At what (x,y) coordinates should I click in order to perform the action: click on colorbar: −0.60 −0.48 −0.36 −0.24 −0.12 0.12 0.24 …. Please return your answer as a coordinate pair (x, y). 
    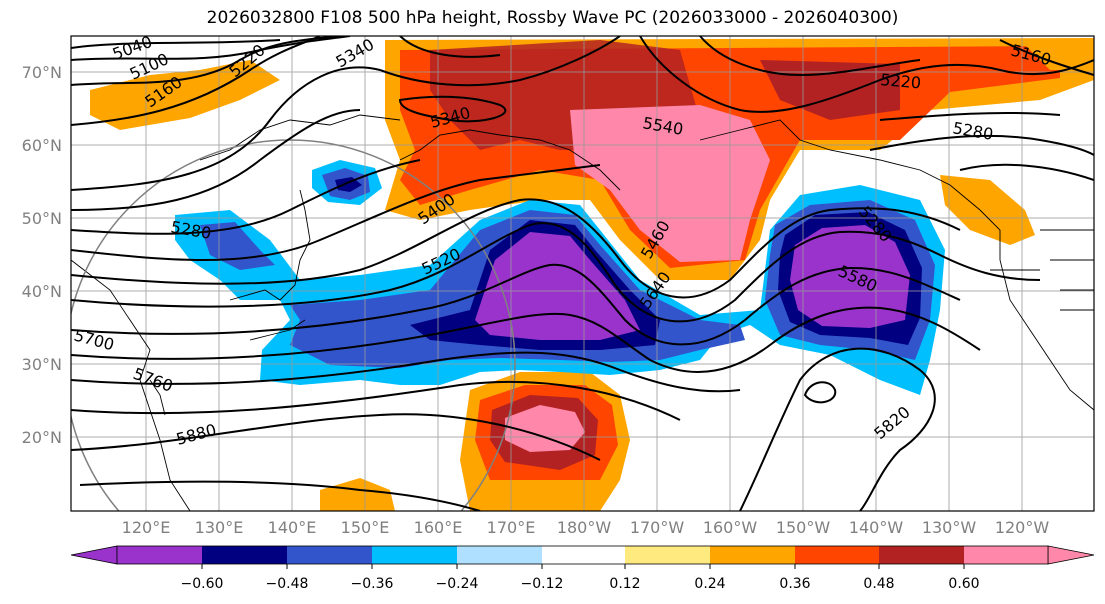
    Looking at the image, I should click on (582, 568).